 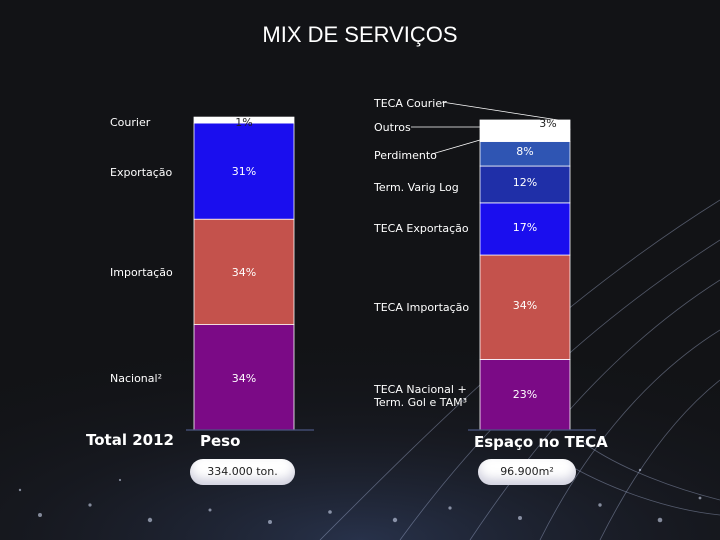 I want to click on value-label-right-3: 12%, so click(x=525, y=182).